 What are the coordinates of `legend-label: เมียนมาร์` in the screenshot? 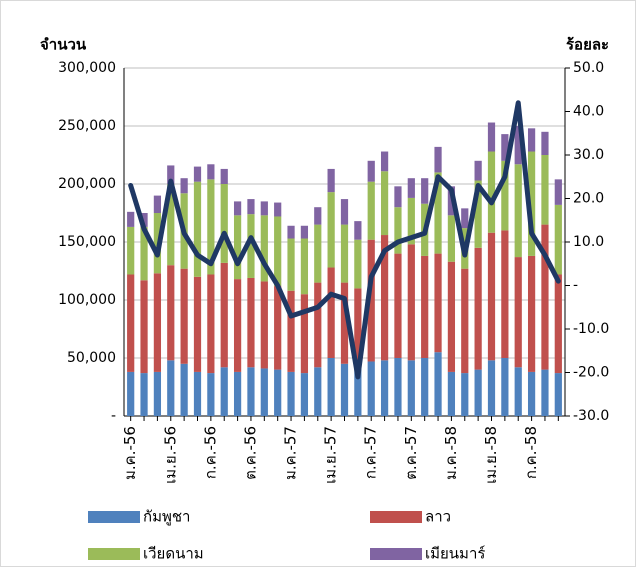 It's located at (455, 554).